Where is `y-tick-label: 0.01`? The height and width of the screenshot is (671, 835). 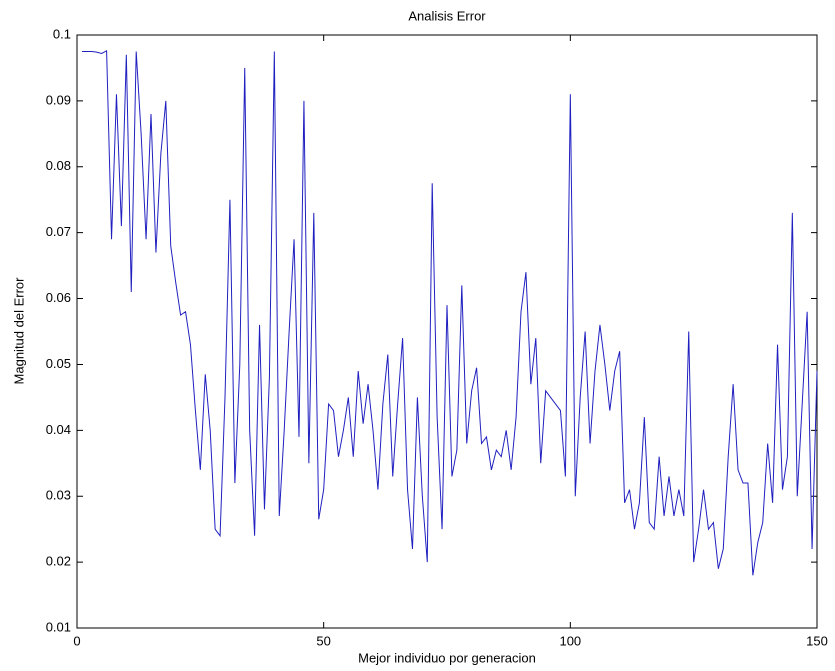
y-tick-label: 0.01 is located at coordinates (58, 626).